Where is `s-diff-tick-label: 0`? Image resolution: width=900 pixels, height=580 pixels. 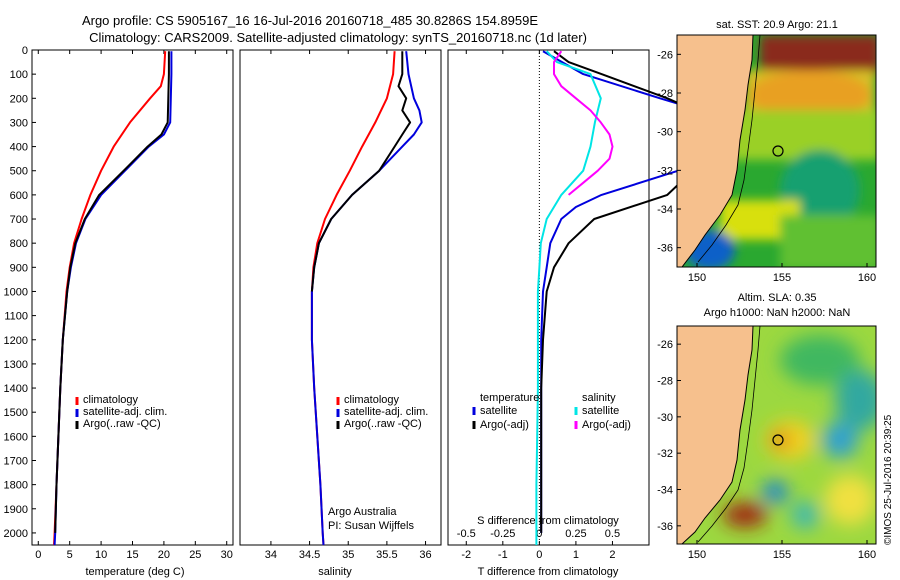 s-diff-tick-label: 0 is located at coordinates (539, 534).